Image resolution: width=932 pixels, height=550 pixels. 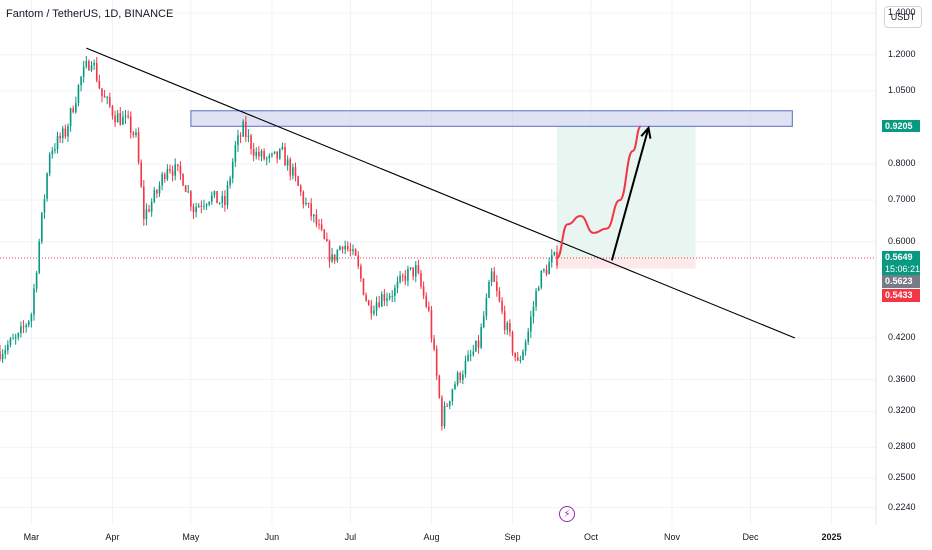 What do you see at coordinates (902, 12) in the screenshot?
I see `price-tick: 1.4000` at bounding box center [902, 12].